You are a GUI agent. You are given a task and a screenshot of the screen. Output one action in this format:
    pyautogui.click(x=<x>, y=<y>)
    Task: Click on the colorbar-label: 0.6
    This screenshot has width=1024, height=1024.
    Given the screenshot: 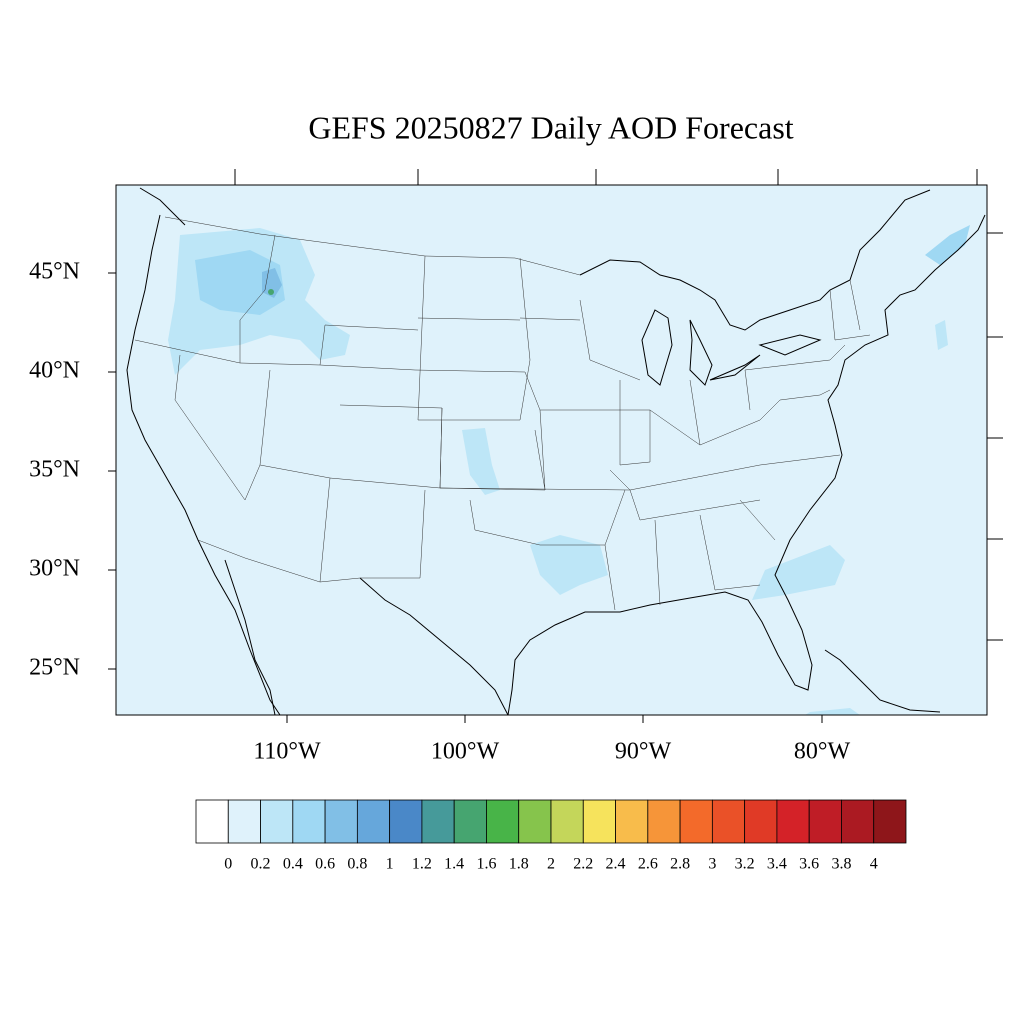 What is the action you would take?
    pyautogui.click(x=325, y=864)
    